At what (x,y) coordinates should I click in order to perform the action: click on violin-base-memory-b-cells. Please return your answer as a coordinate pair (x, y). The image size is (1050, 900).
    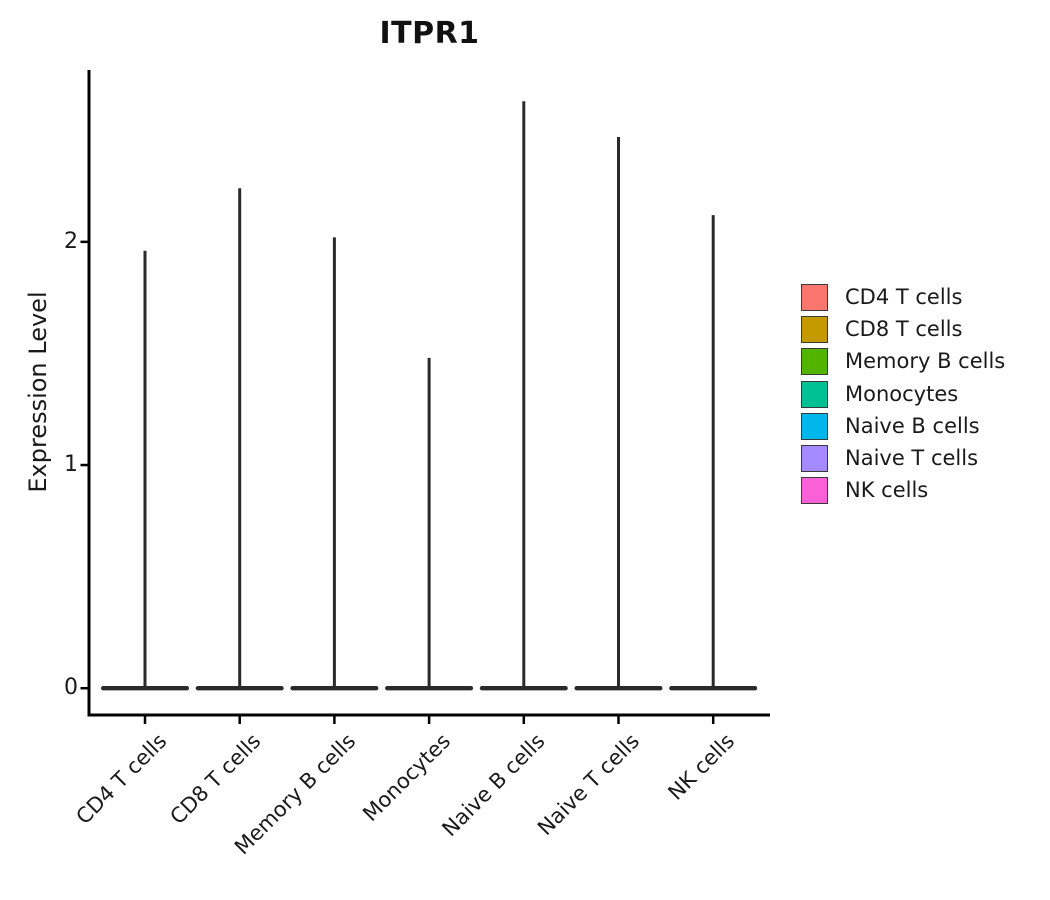
    Looking at the image, I should click on (334, 688).